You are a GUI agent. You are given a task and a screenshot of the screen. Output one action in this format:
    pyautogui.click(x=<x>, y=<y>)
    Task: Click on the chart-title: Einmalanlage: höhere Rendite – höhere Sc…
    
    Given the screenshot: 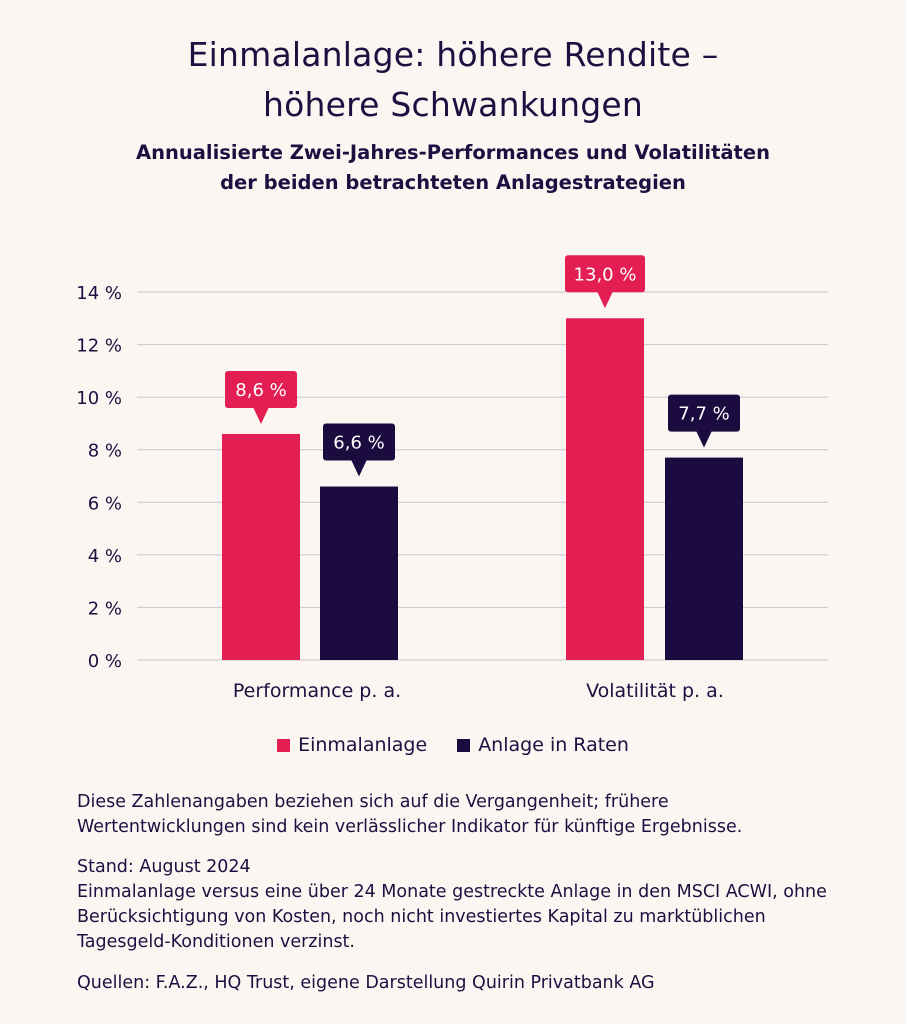 What is the action you would take?
    pyautogui.click(x=453, y=80)
    